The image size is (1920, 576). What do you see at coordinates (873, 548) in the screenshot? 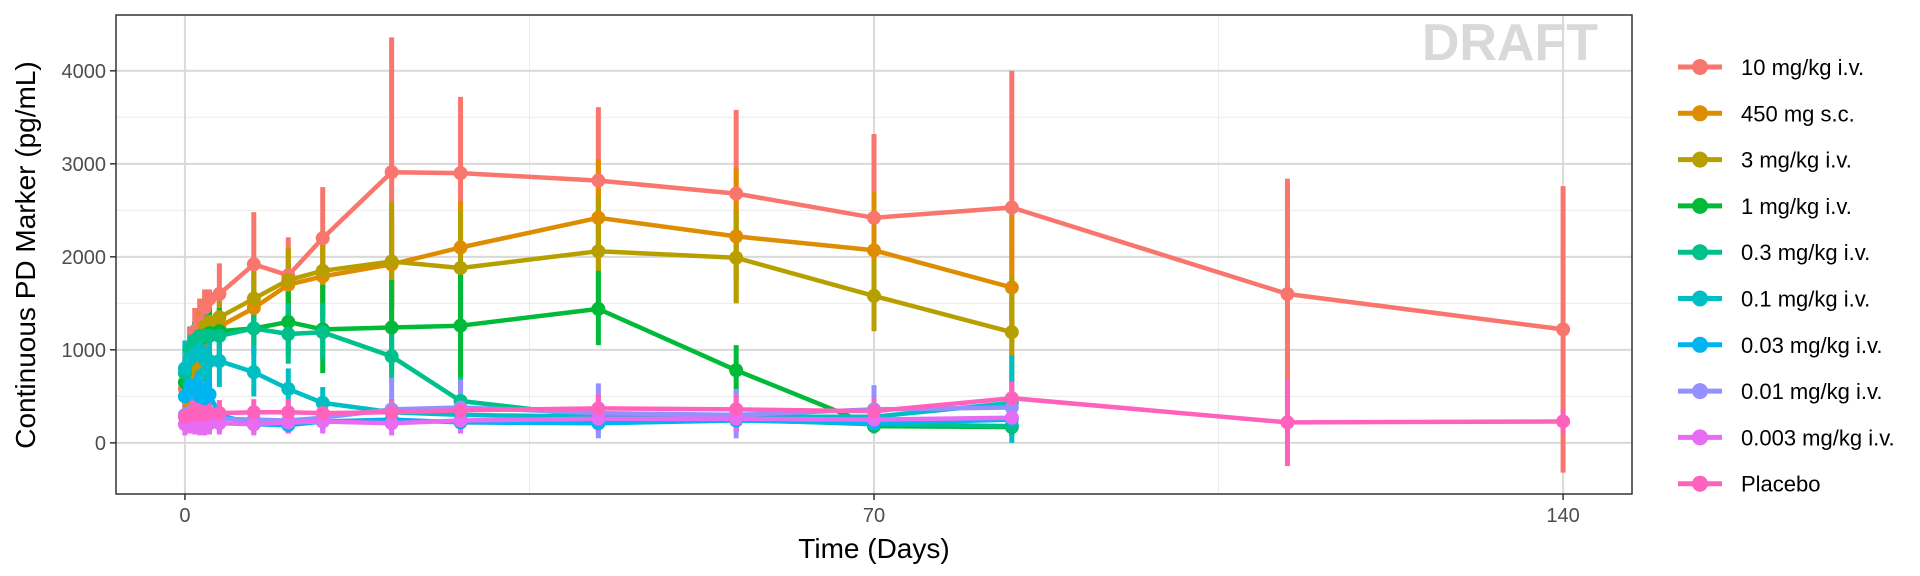
I see `x-axis-title: Time (Days)` at bounding box center [873, 548].